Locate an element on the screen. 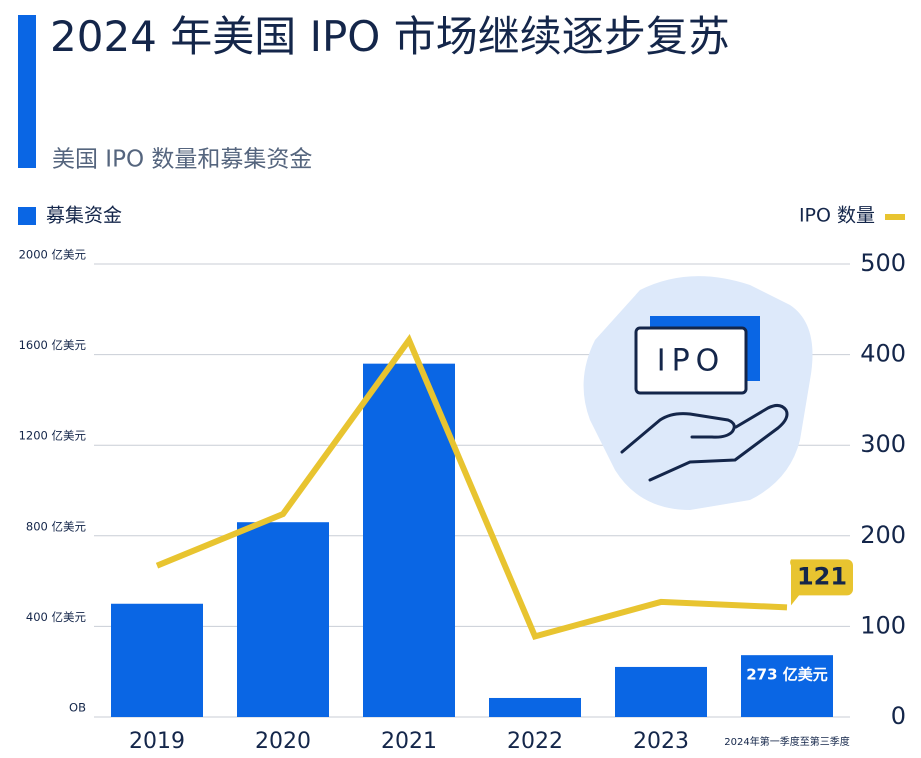  y-tick-label: 1600 亿美元 is located at coordinates (53, 345).